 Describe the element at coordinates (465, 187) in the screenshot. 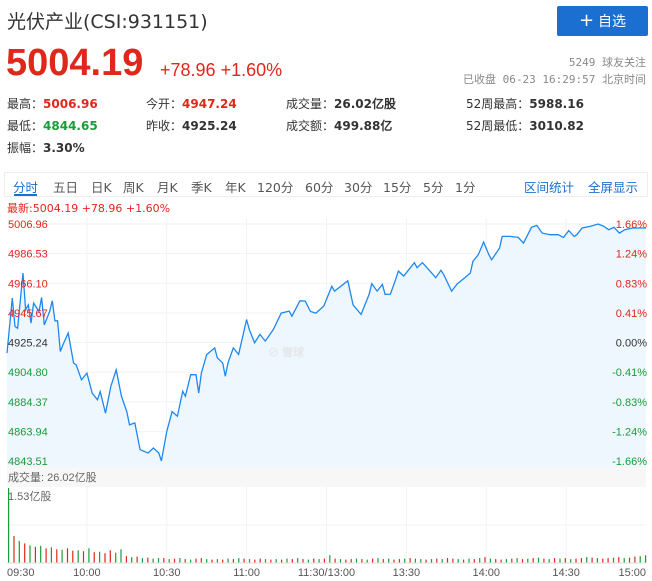

I see `tab-12: 1分` at that location.